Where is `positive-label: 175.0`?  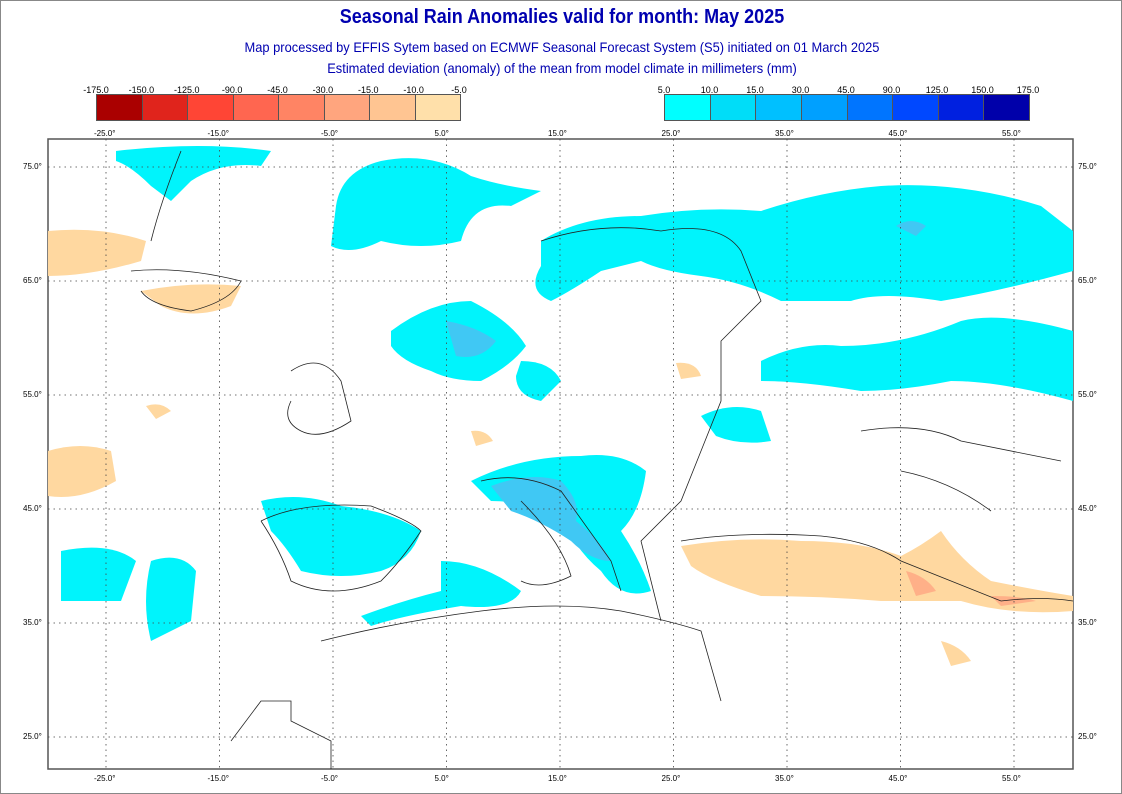
positive-label: 175.0 is located at coordinates (1028, 90).